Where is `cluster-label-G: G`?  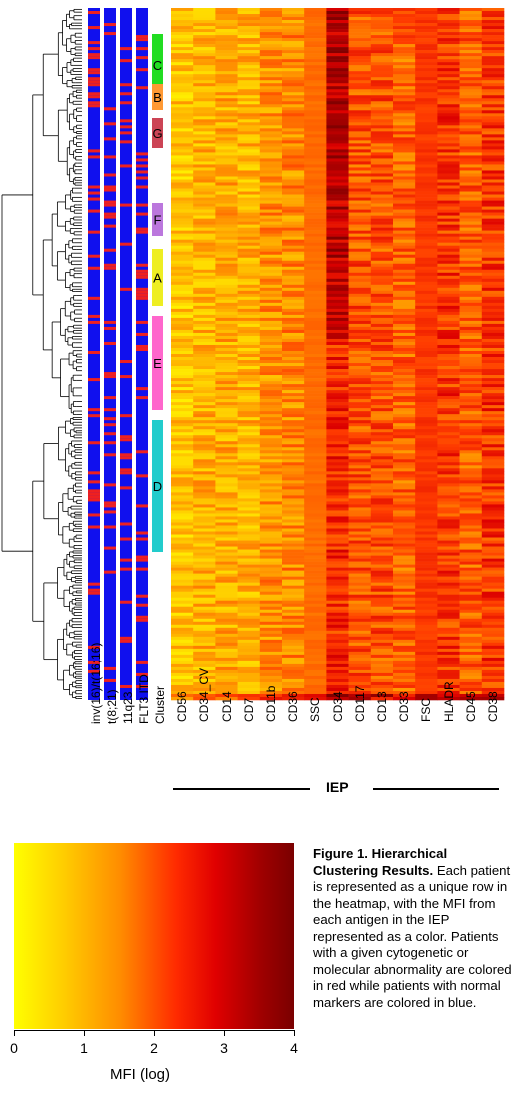
cluster-label-G: G is located at coordinates (157, 133).